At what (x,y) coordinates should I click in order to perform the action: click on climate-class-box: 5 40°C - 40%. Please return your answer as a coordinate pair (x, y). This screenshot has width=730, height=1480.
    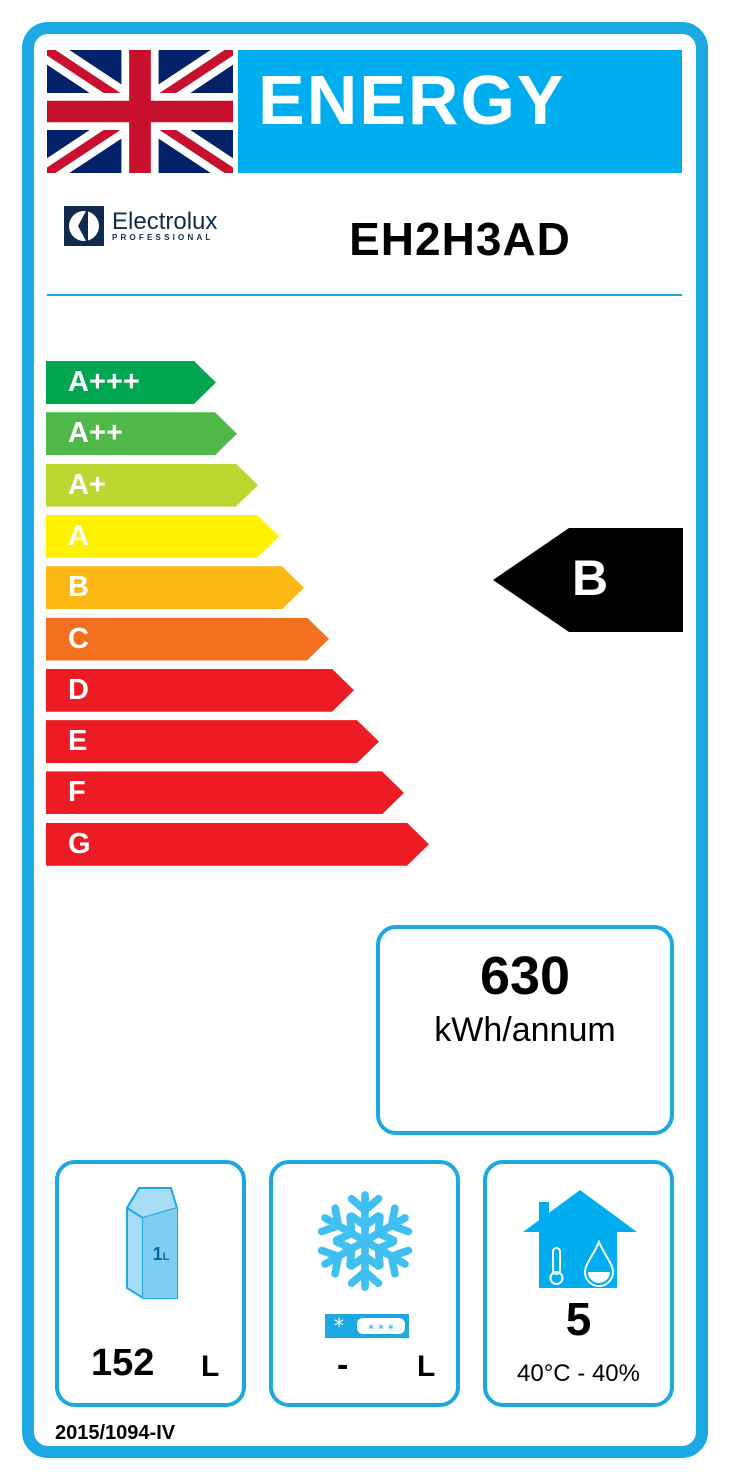
    Looking at the image, I should click on (578, 1283).